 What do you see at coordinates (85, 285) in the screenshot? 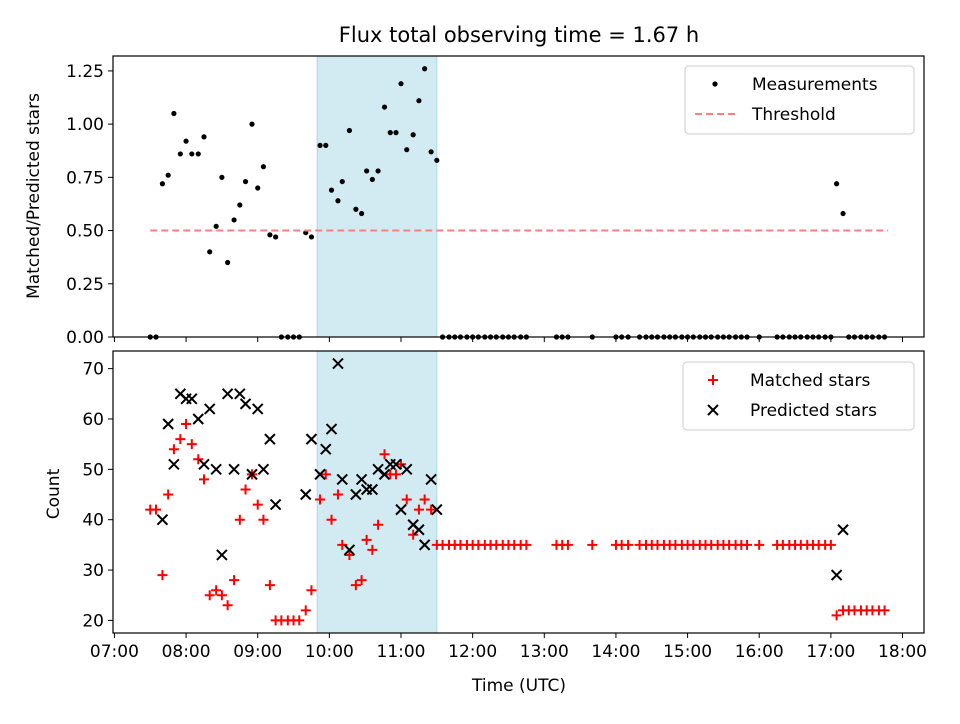
I see `y-tick-label: 0.25` at bounding box center [85, 285].